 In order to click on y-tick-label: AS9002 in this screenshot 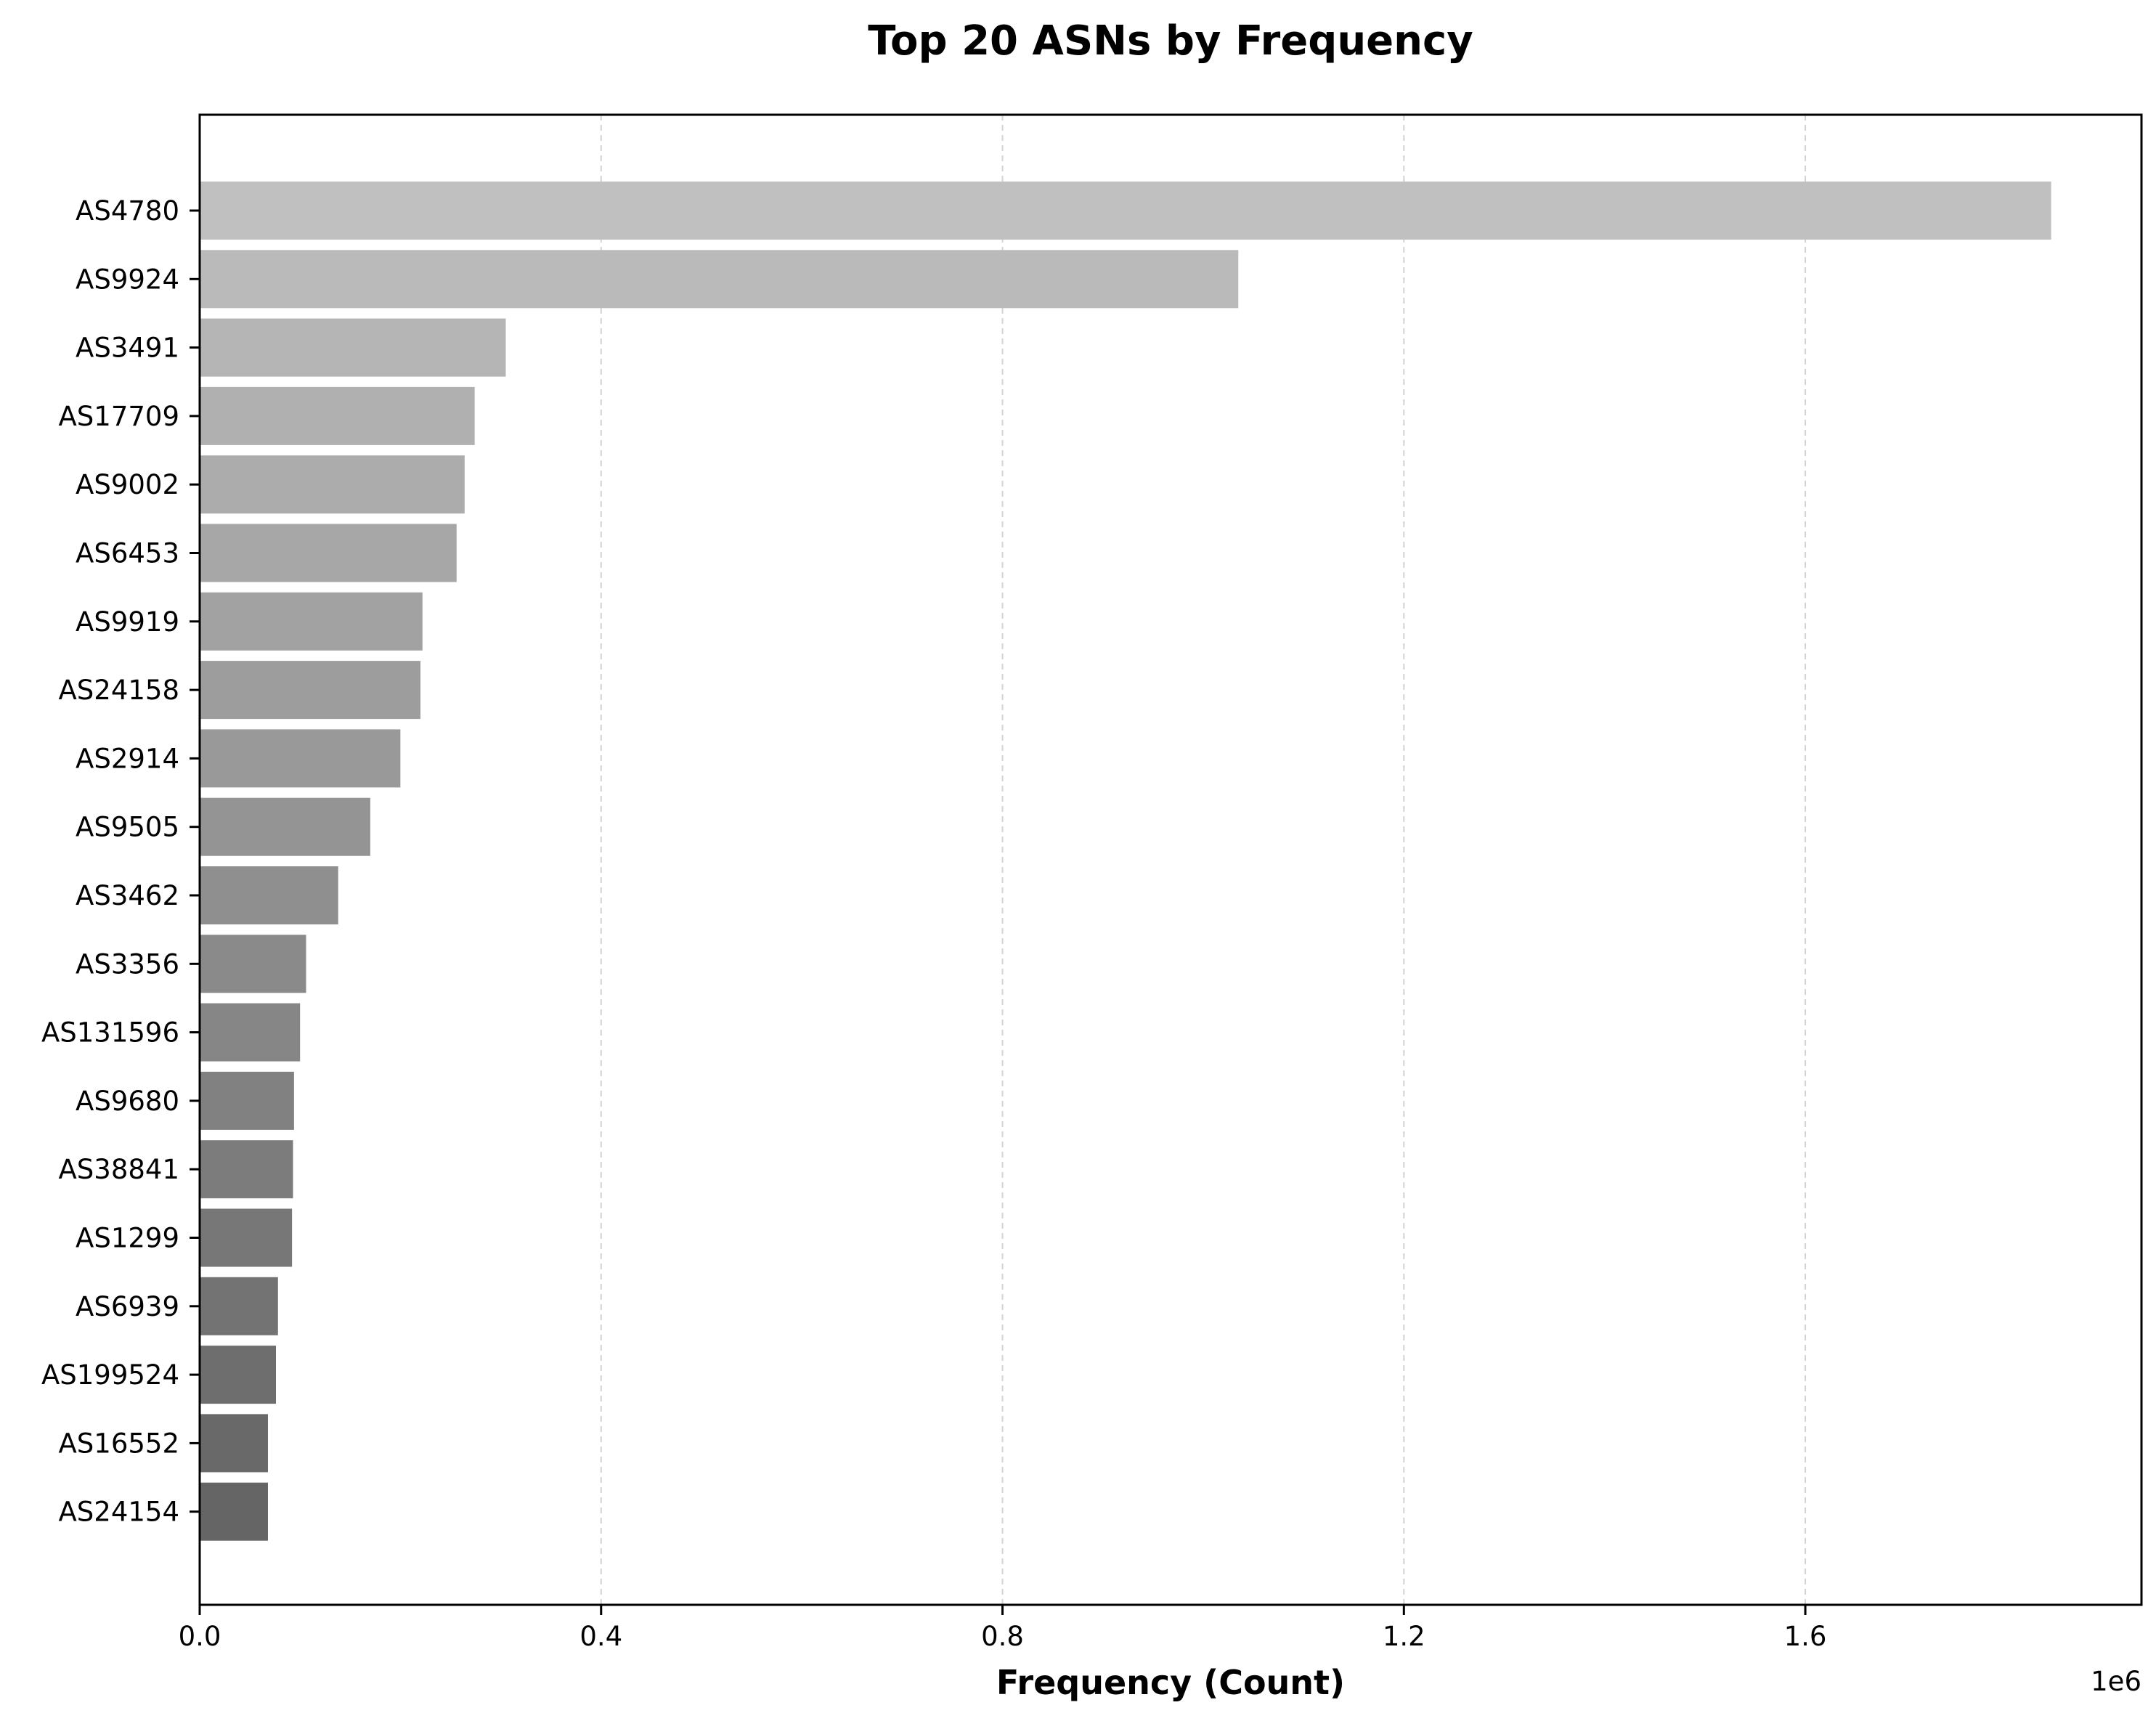, I will do `click(127, 484)`.